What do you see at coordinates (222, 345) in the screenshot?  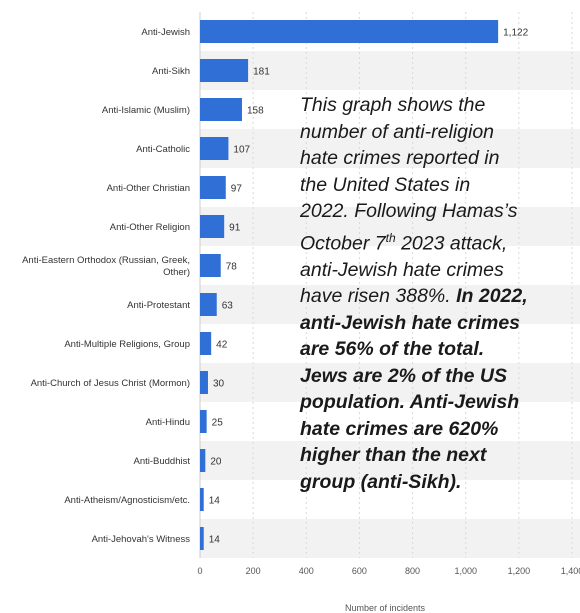 I see `value-label: 42` at bounding box center [222, 345].